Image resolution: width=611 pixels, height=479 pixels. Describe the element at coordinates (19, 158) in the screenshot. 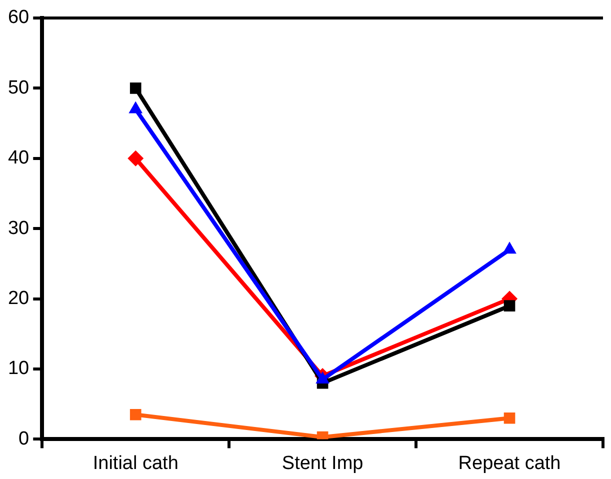

I see `y-tick-label: 40` at that location.